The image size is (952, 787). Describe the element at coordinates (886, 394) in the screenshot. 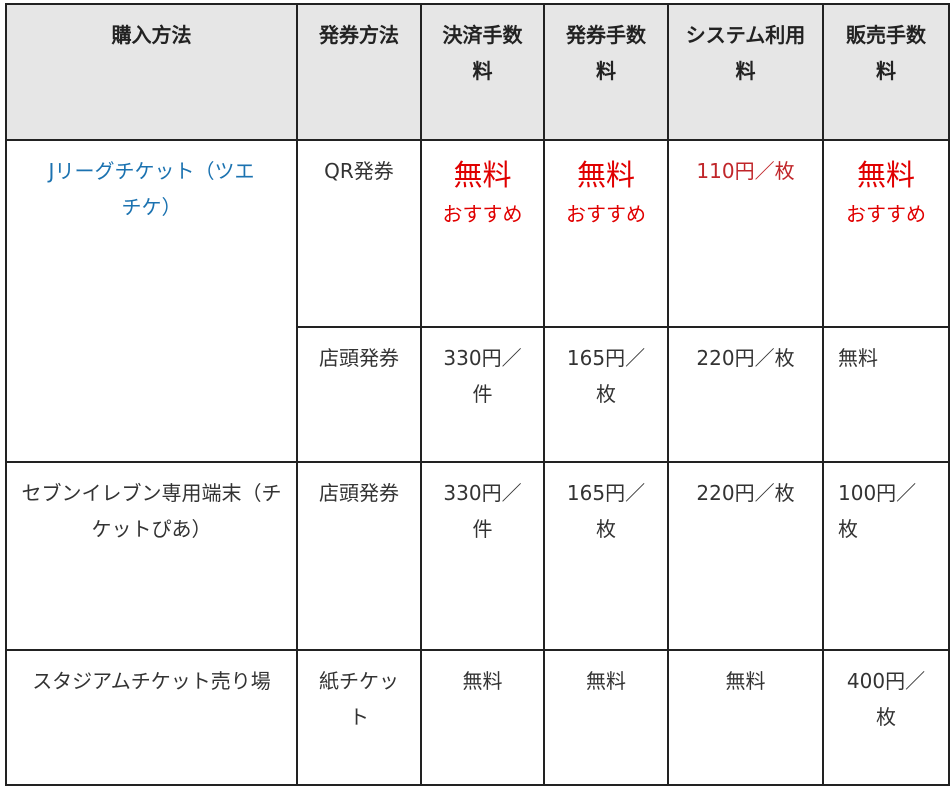

I see `sales-fee-cell: 無料` at that location.